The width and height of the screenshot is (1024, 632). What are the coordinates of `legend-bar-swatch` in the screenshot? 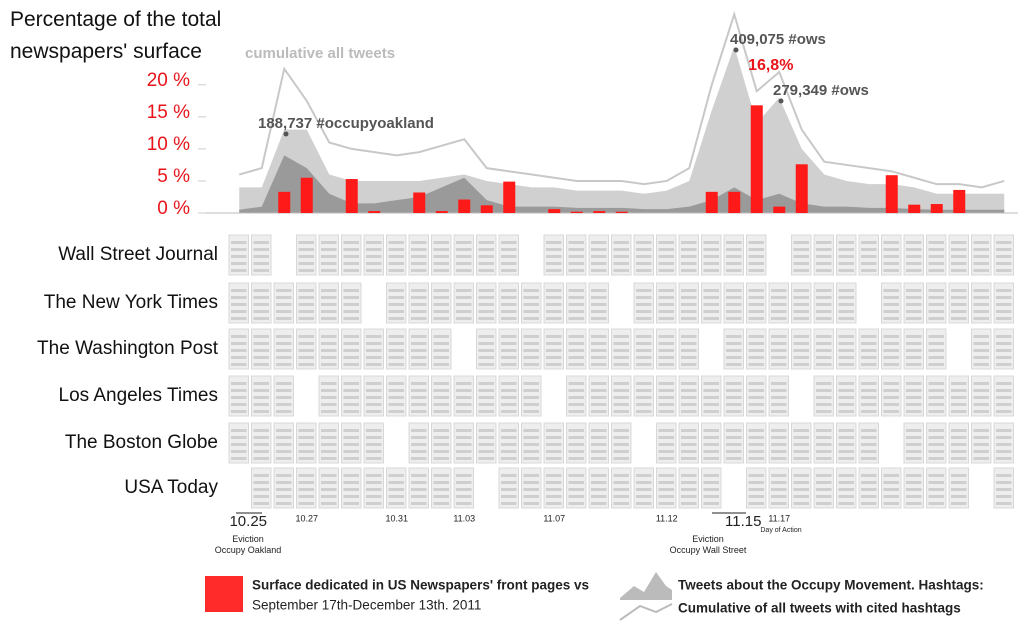 It's located at (224, 594).